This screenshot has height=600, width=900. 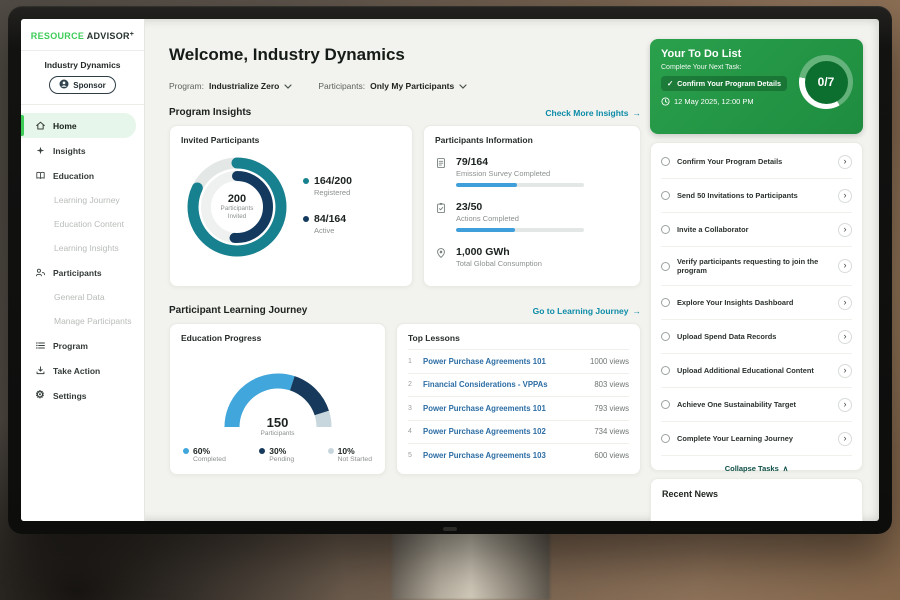 I want to click on check-more-insights-link: Check More Insights →, so click(x=593, y=113).